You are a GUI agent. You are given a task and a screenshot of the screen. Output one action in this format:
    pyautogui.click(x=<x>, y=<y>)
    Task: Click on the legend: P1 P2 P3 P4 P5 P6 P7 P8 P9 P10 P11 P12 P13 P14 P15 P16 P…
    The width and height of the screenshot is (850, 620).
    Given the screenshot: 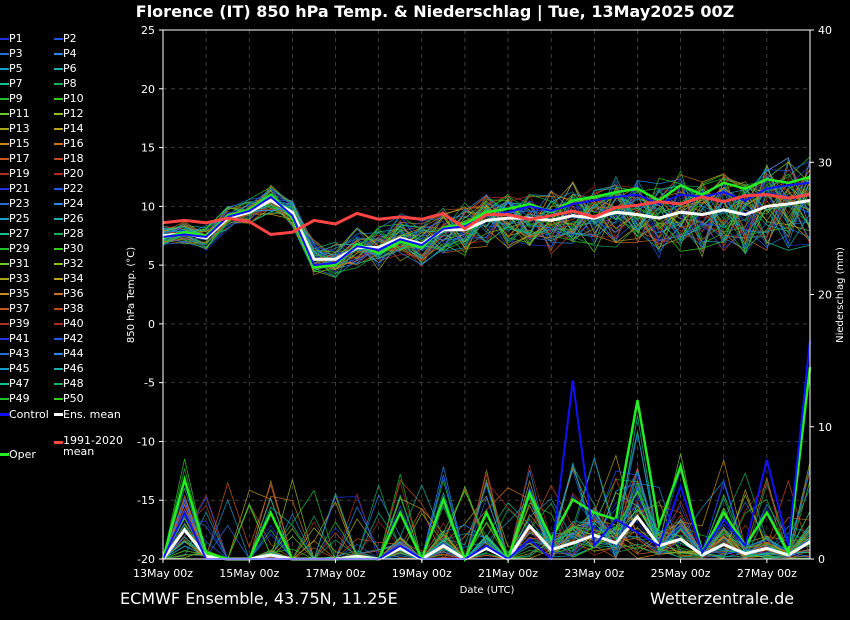 What is the action you would take?
    pyautogui.click(x=65, y=251)
    